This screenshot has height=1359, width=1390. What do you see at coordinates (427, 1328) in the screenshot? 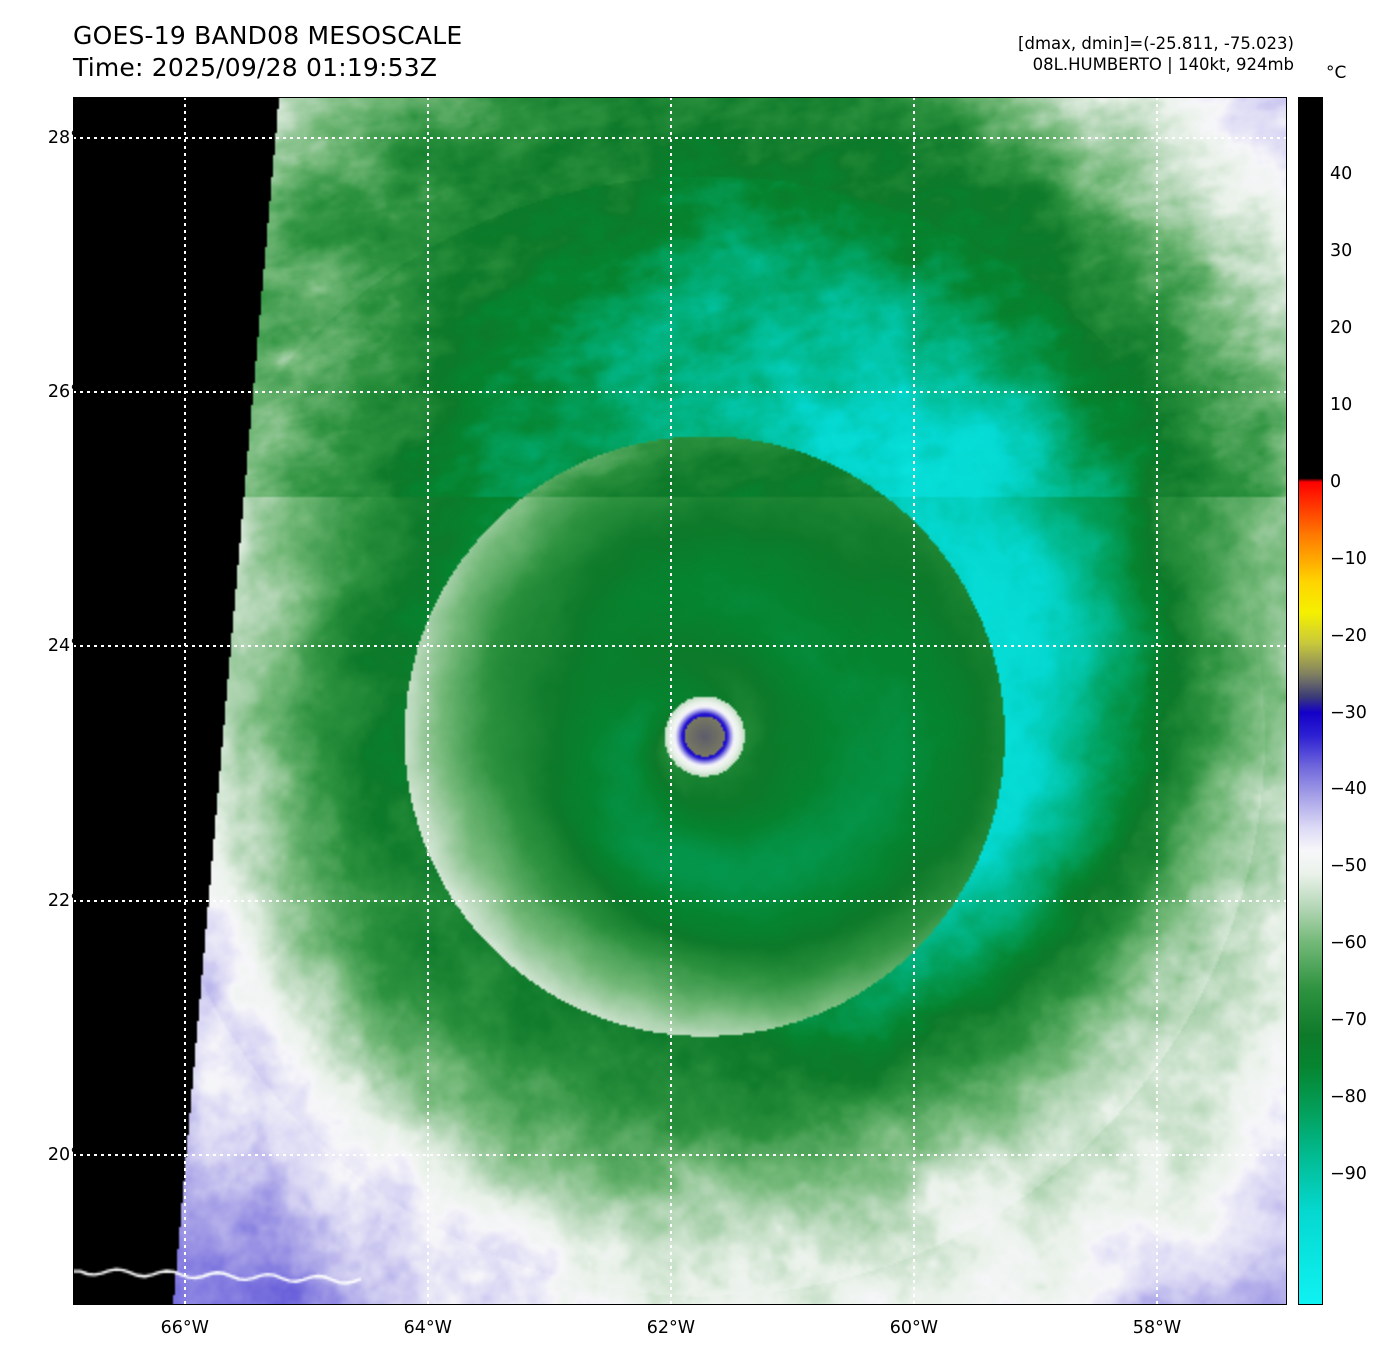
I see `lon-tick-label-1: 64°W` at bounding box center [427, 1328].